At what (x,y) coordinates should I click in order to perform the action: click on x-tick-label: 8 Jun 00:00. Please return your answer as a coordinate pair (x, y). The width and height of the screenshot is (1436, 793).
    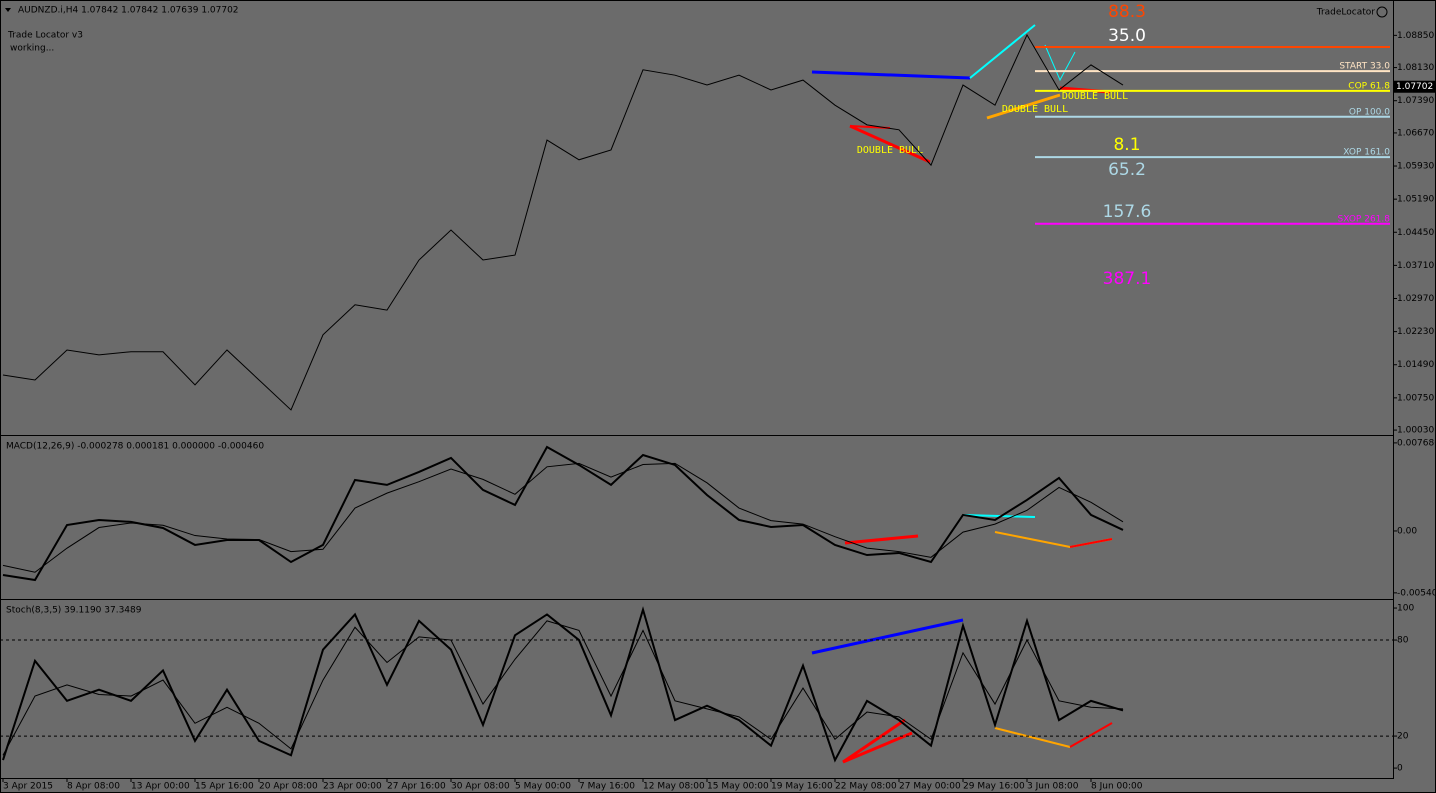
    Looking at the image, I should click on (1117, 787).